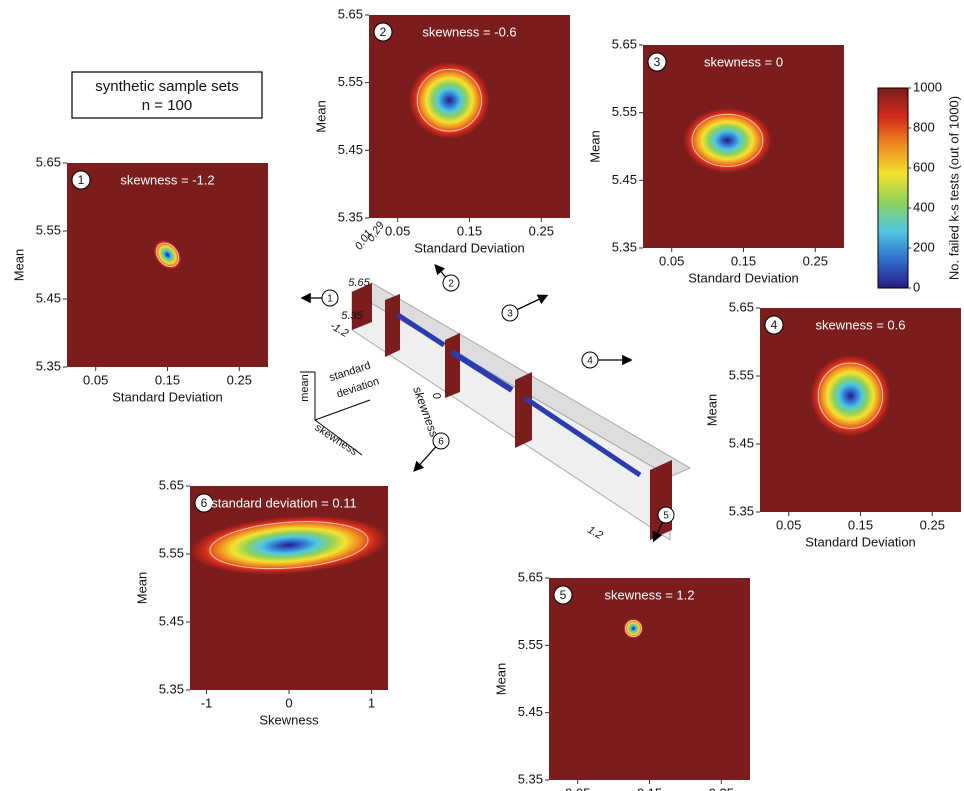 This screenshot has height=791, width=964. What do you see at coordinates (924, 206) in the screenshot?
I see `colorbar-tick-label: 400` at bounding box center [924, 206].